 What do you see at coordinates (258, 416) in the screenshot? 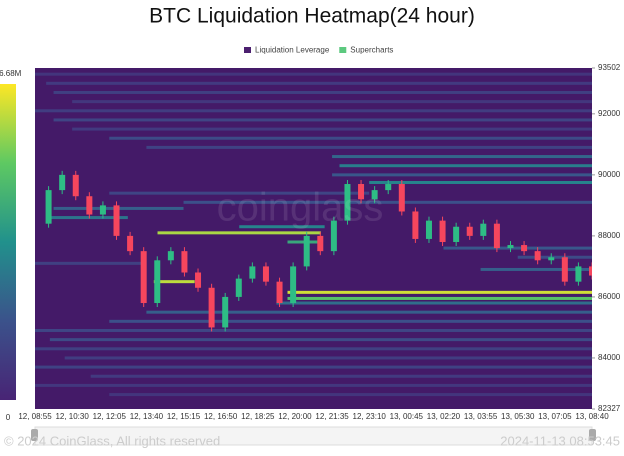
I see `x-tick-label: 12, 18:25` at bounding box center [258, 416].